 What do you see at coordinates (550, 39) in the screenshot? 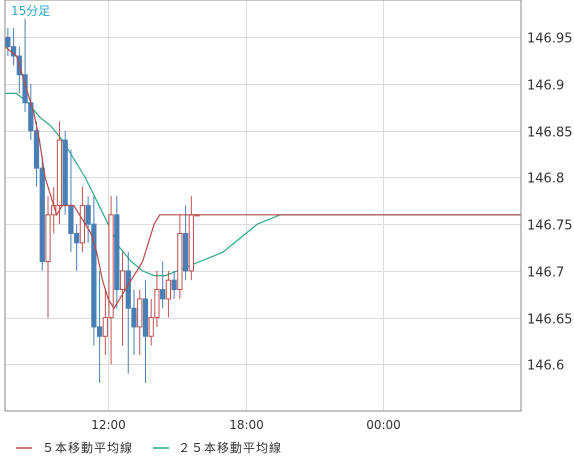
I see `y-tick-label: 146.95` at bounding box center [550, 39].